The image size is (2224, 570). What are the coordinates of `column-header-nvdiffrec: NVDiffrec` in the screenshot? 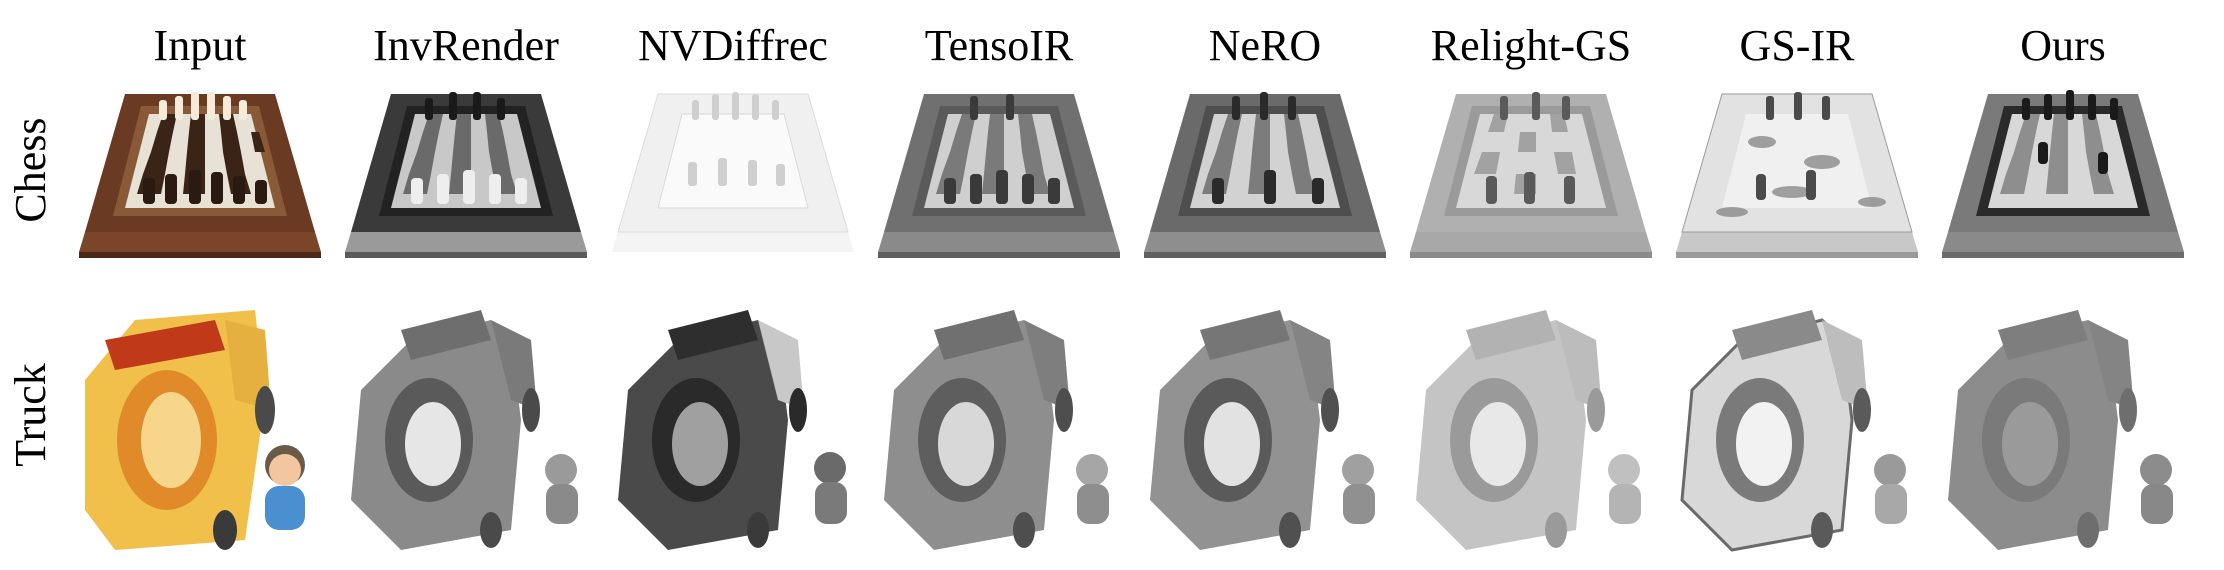 It's located at (733, 45).